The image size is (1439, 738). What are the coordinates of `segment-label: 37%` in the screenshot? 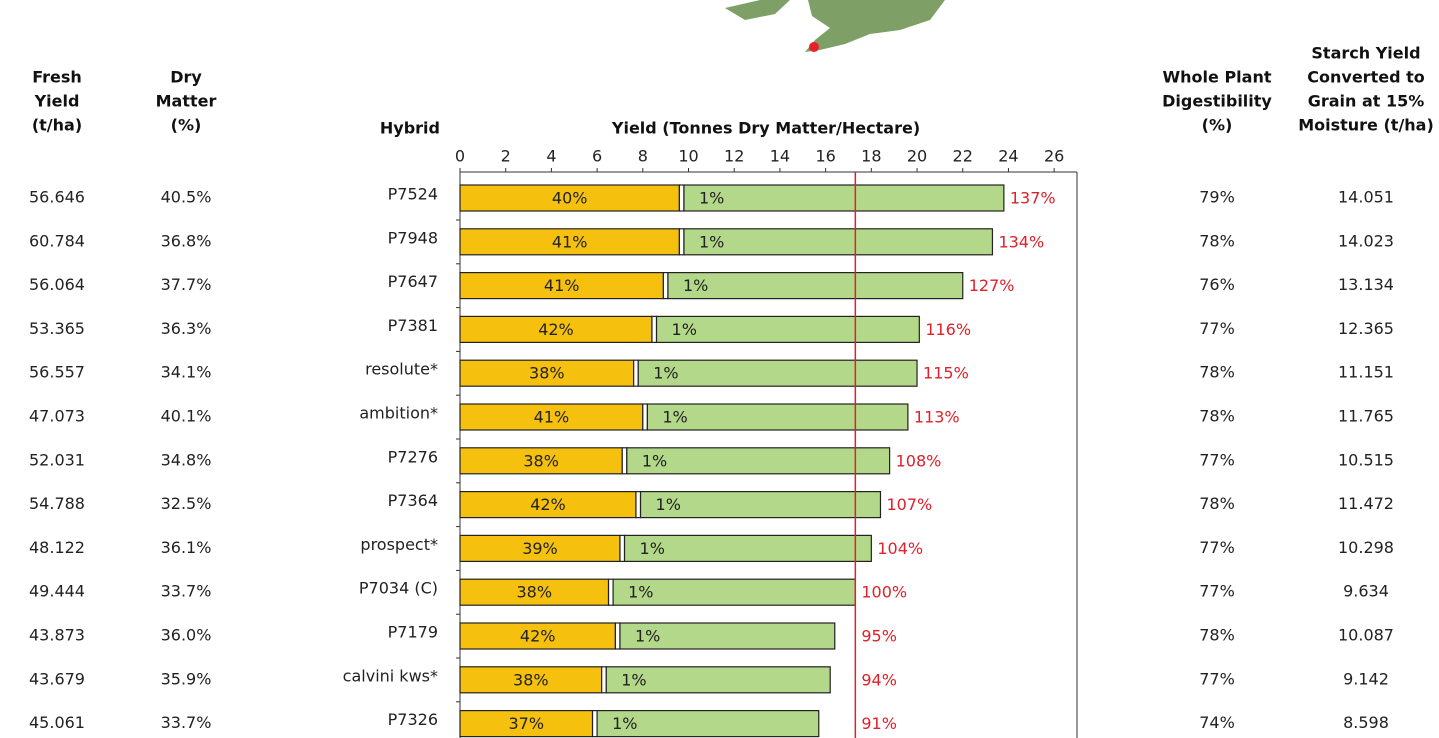 It's located at (526, 723).